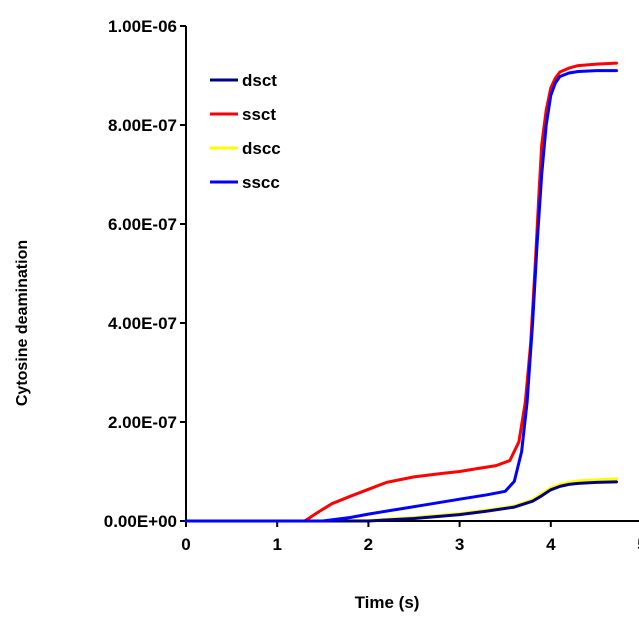  What do you see at coordinates (185, 544) in the screenshot?
I see `x-tick-label: 0` at bounding box center [185, 544].